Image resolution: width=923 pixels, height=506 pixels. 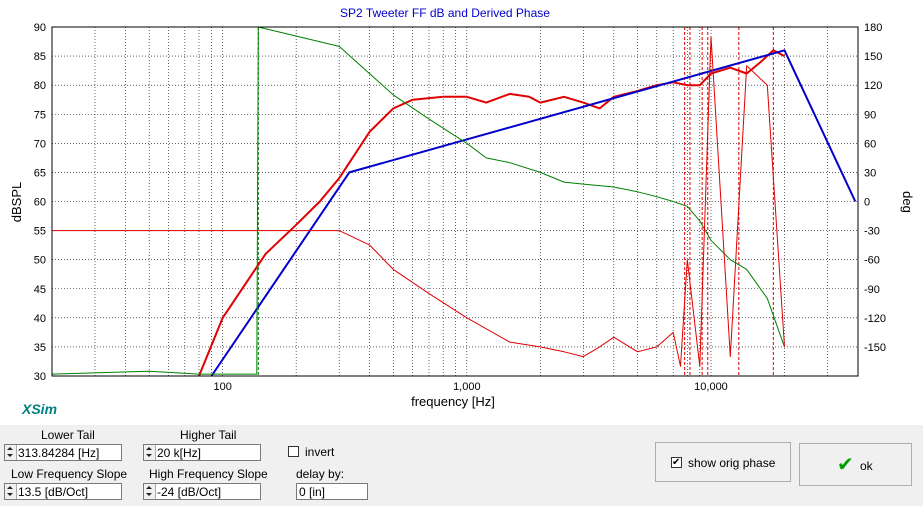 I want to click on high-slope-input: -24 [dB/Oct], so click(x=202, y=491).